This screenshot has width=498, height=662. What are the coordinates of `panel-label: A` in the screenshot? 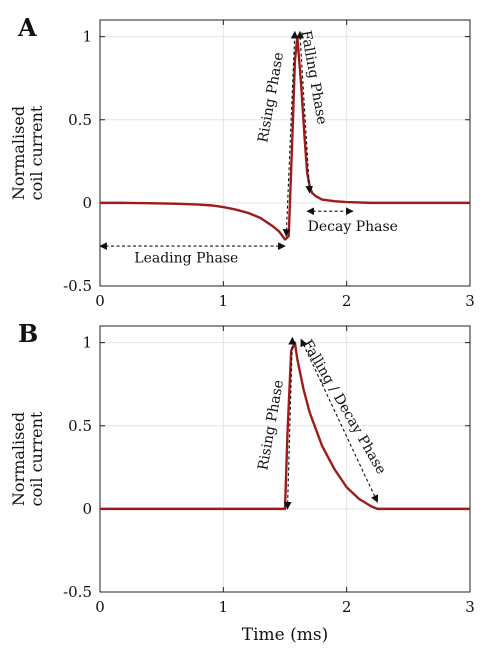 It's located at (27, 27).